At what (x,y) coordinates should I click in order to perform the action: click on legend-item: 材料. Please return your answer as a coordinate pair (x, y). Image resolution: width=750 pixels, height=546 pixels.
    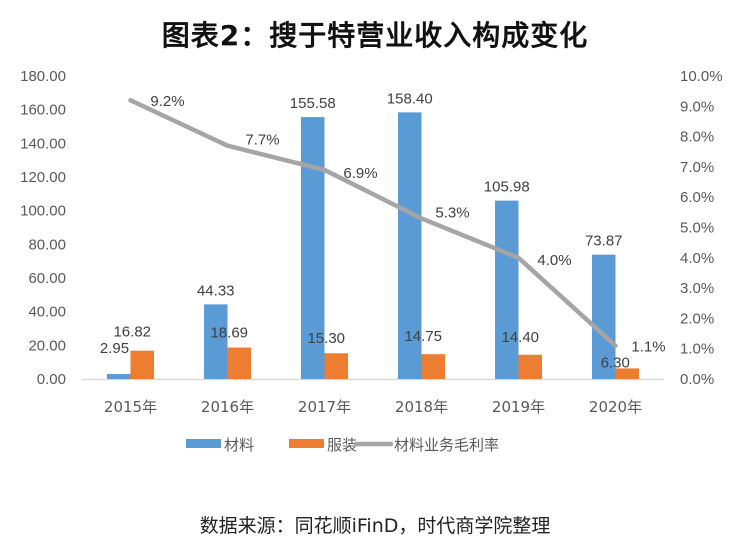
    Looking at the image, I should click on (220, 445).